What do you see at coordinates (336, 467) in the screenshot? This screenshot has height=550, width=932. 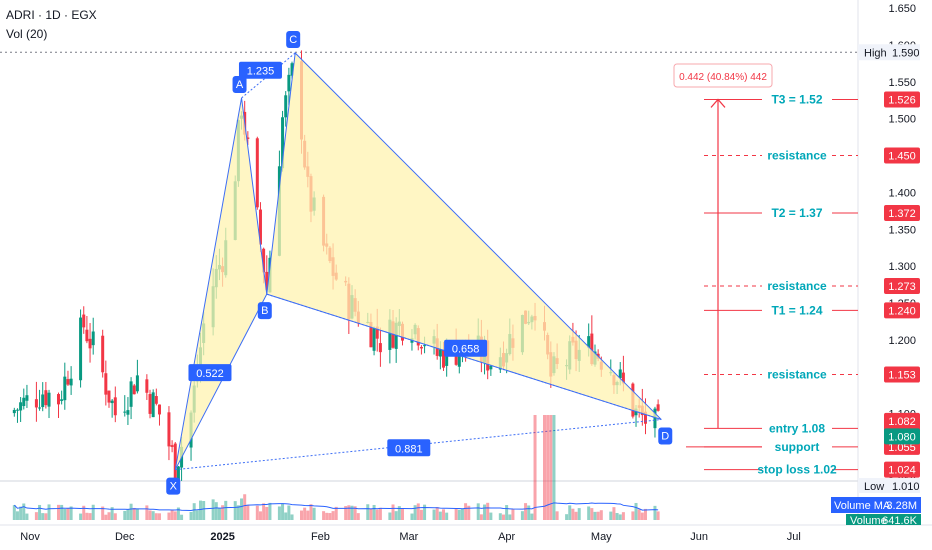 I see `volume-group` at bounding box center [336, 467].